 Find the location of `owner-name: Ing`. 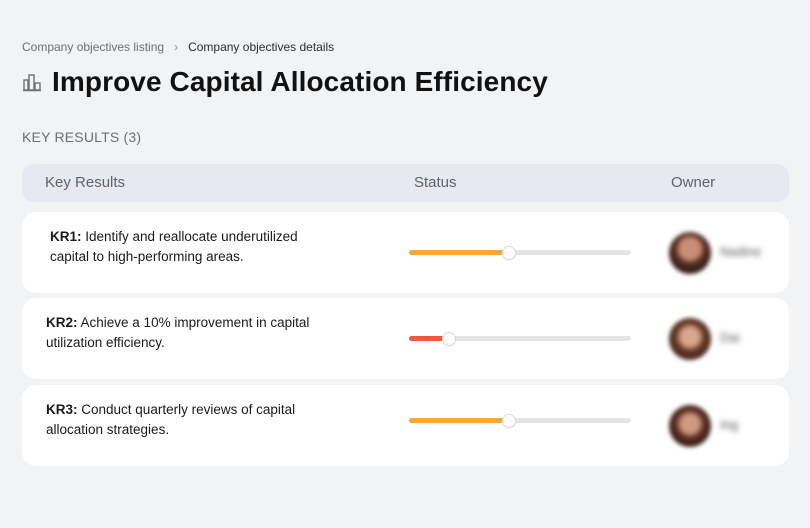

owner-name: Ing is located at coordinates (729, 424).